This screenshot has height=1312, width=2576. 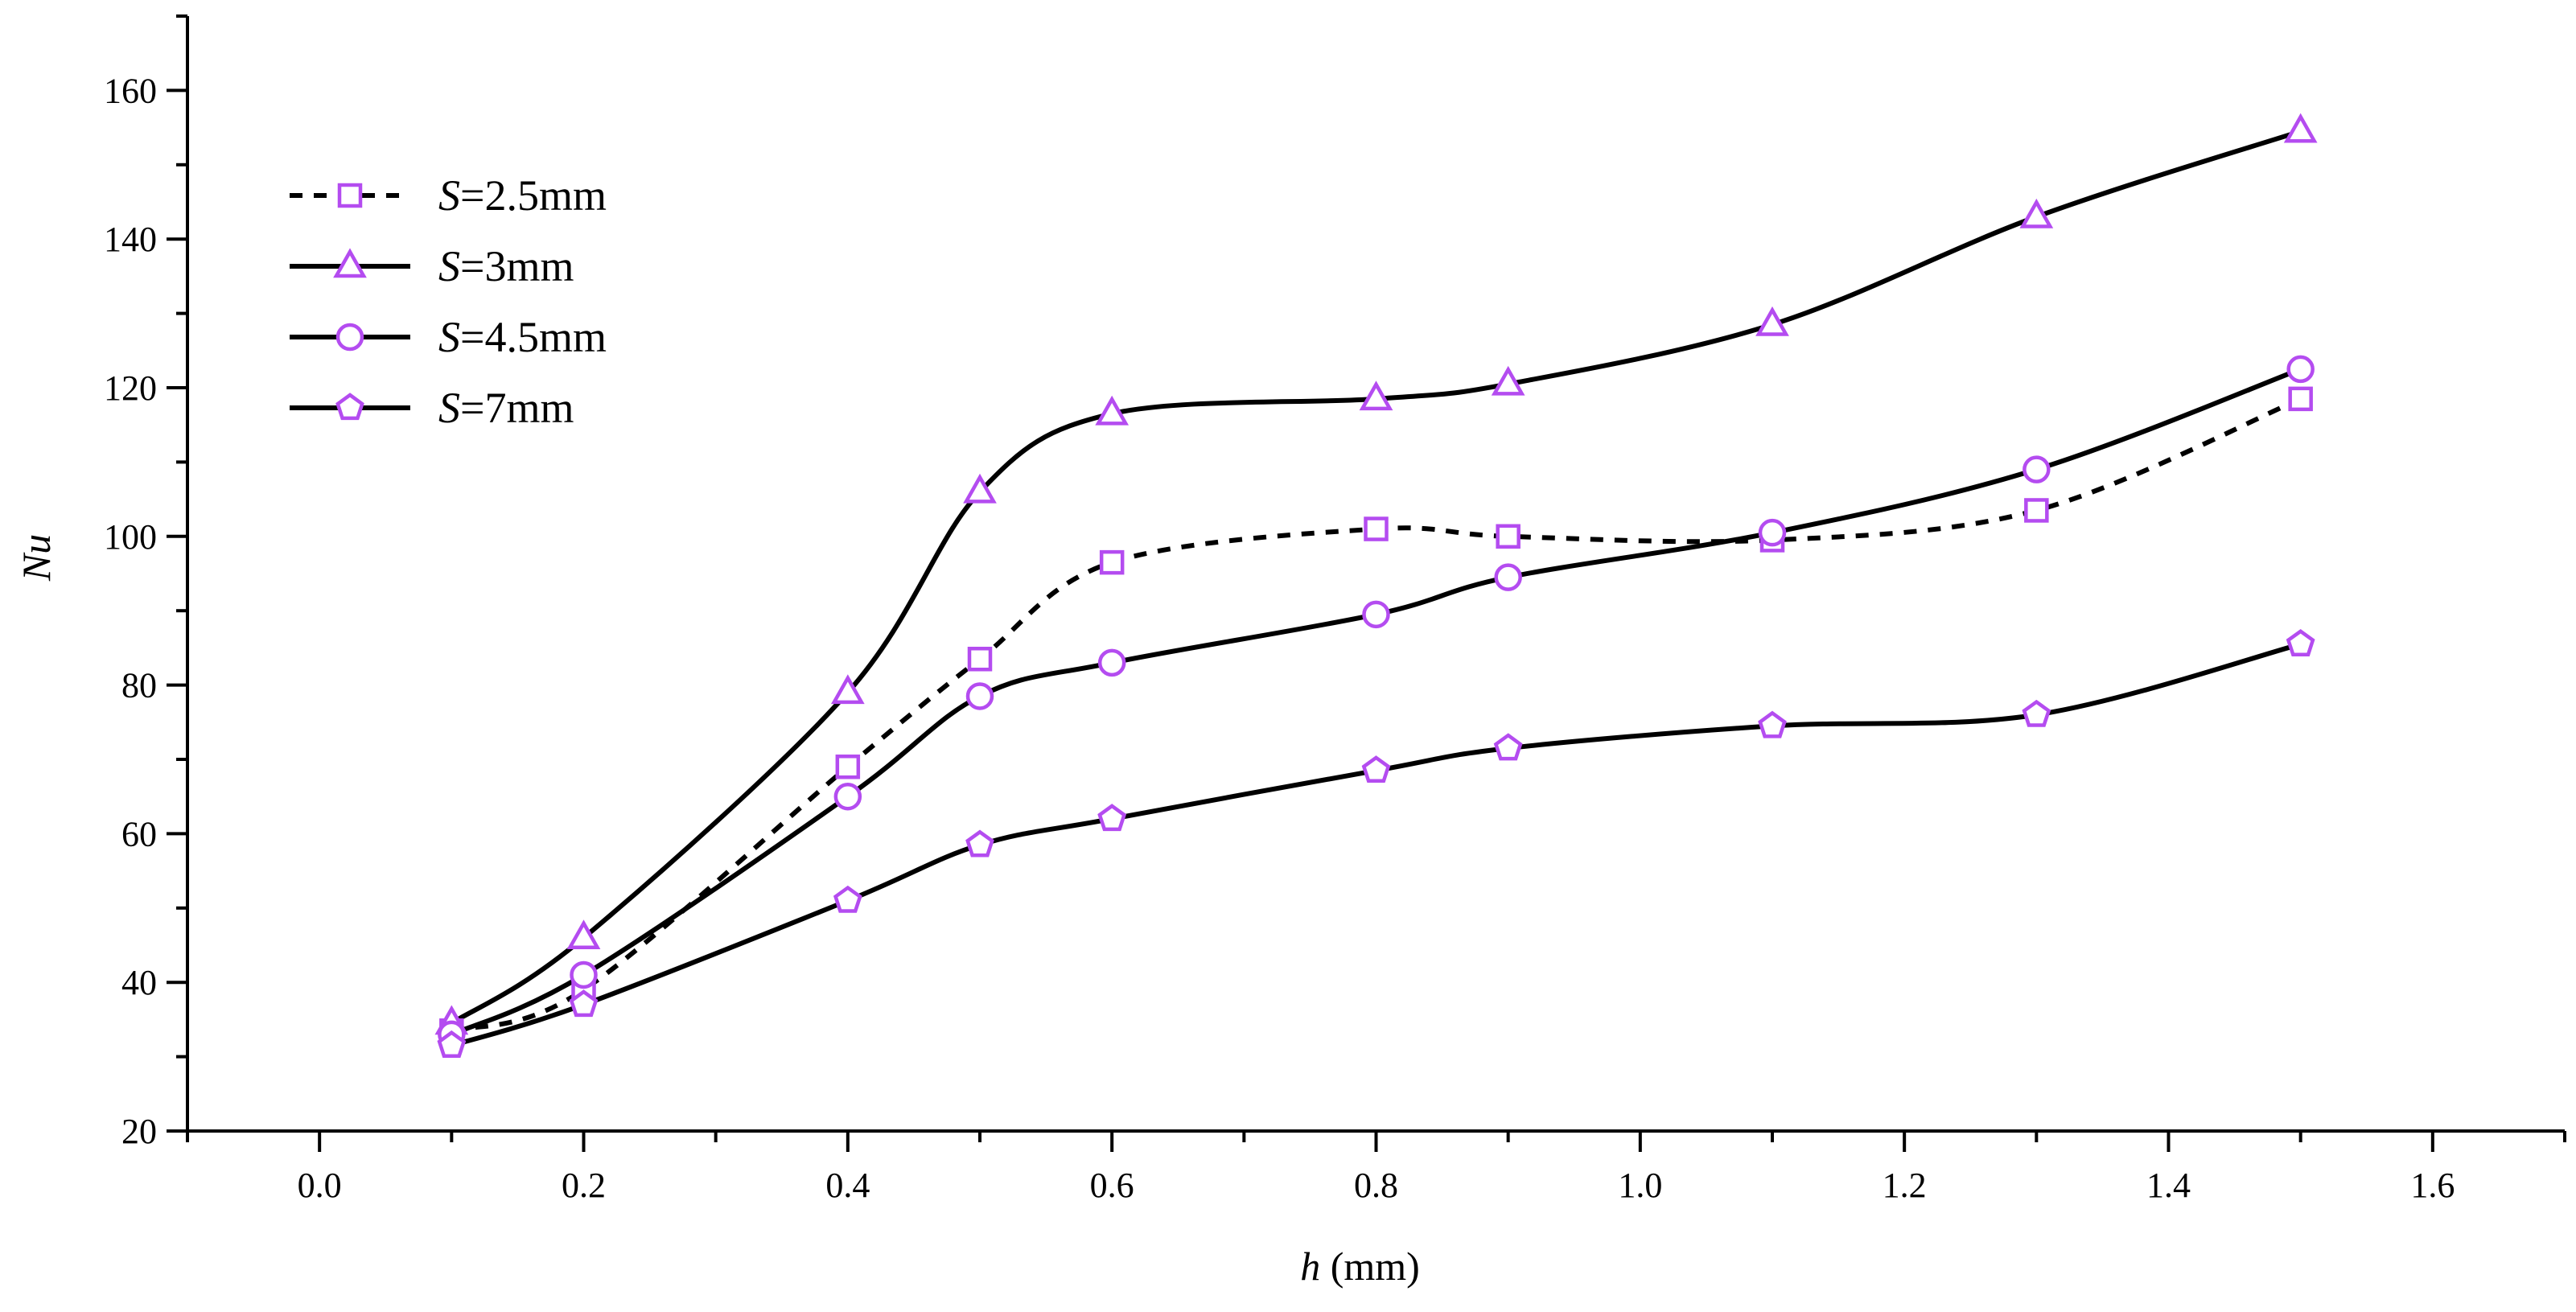 I want to click on y-axis-title: Nu, so click(x=36, y=558).